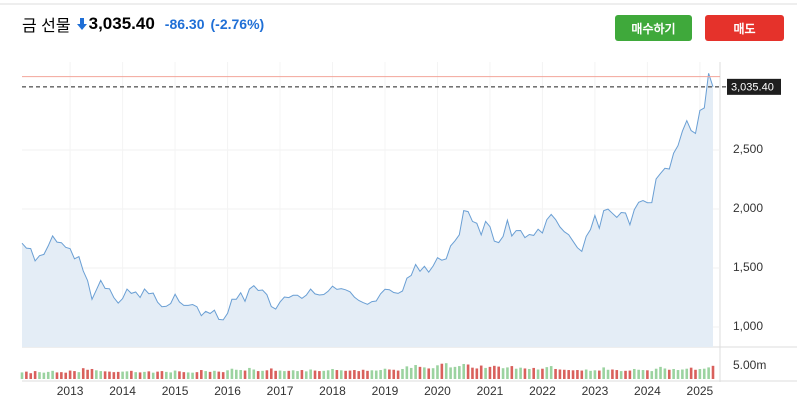  I want to click on y-tick-label: 1,500, so click(748, 267).